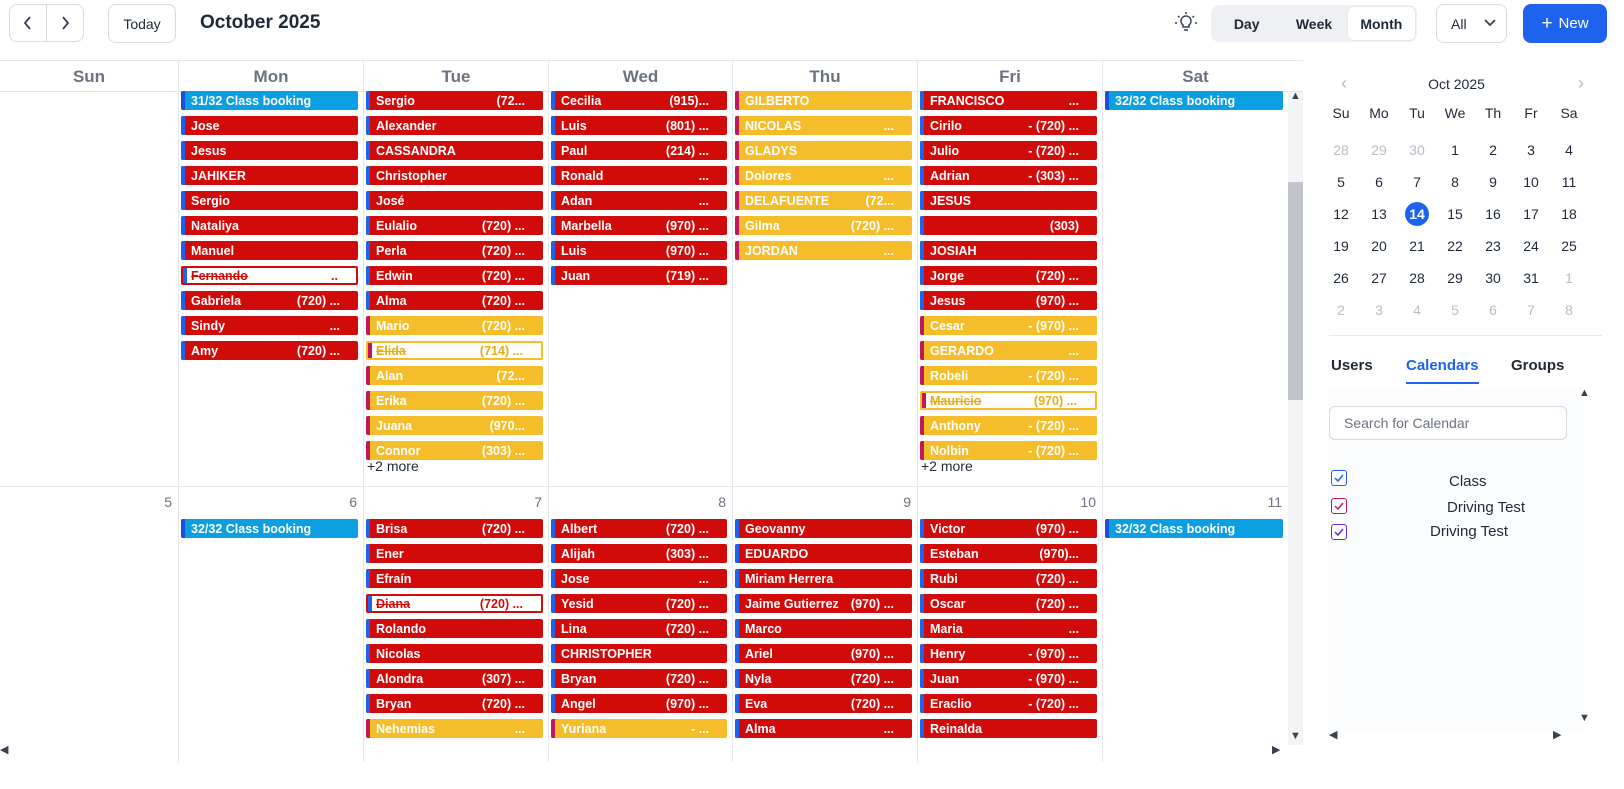 Image resolution: width=1624 pixels, height=789 pixels. Describe the element at coordinates (1493, 214) in the screenshot. I see `mini-day: 16` at that location.